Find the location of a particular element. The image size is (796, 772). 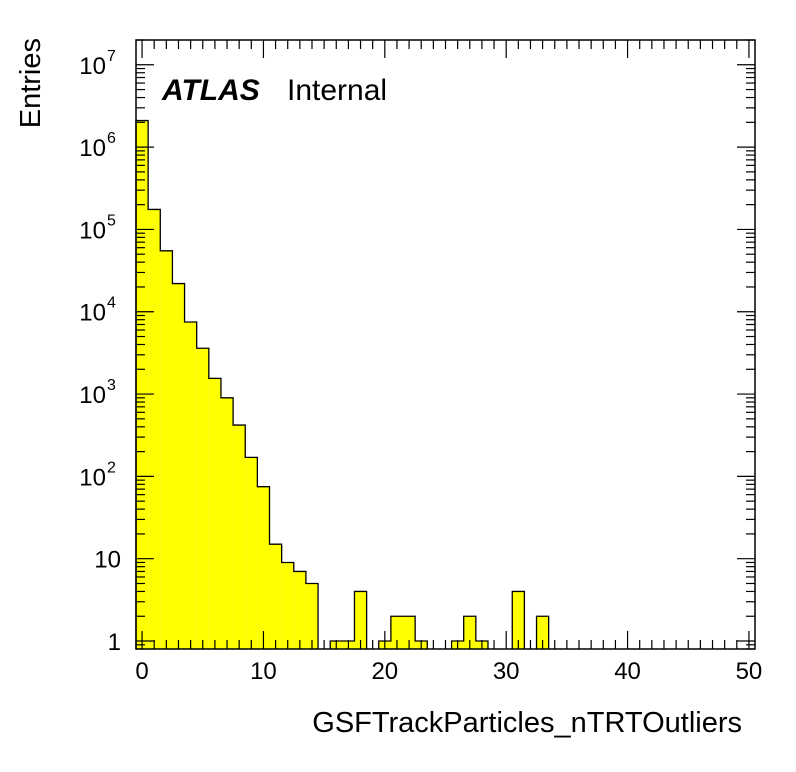

x-tick-labels: 0 10 20 30 40 50 is located at coordinates (448, 671).